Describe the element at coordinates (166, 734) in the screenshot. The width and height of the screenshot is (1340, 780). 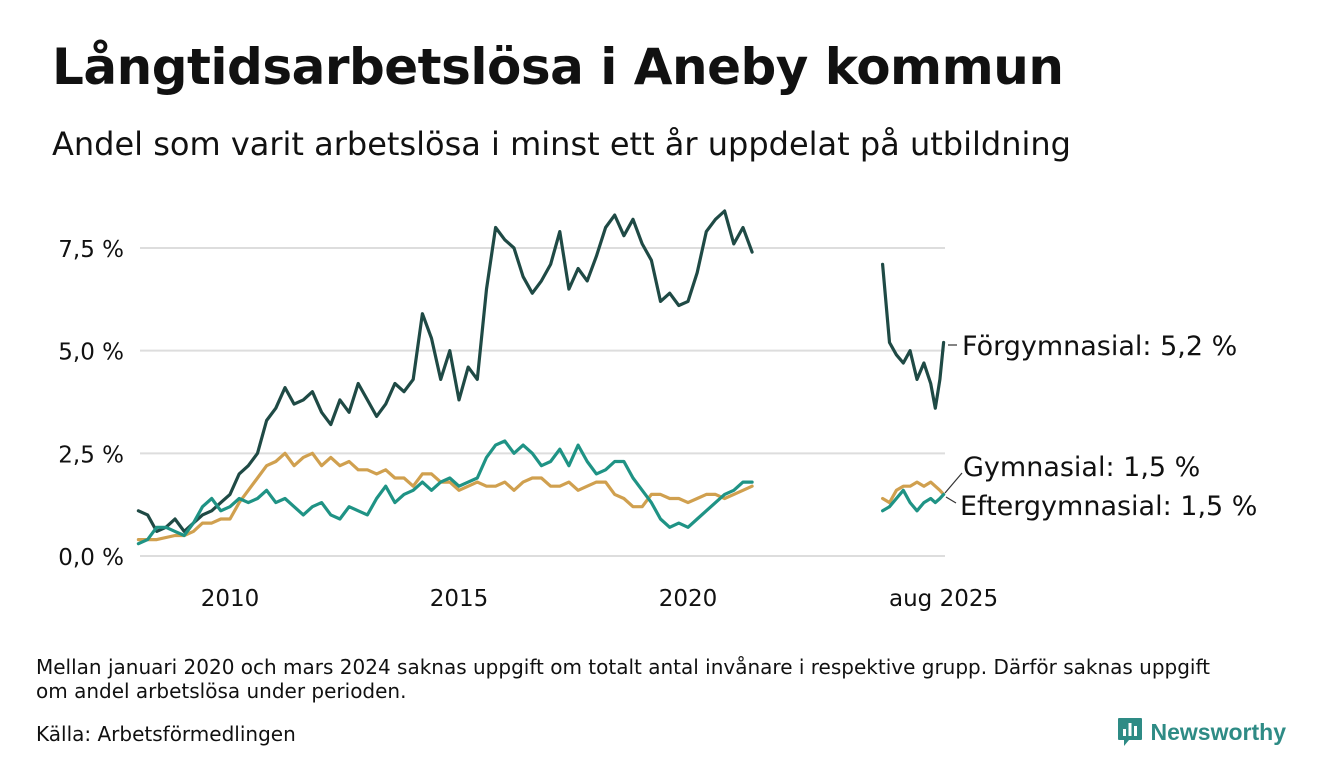
I see `source-text: Källa: Arbetsförmedlingen` at that location.